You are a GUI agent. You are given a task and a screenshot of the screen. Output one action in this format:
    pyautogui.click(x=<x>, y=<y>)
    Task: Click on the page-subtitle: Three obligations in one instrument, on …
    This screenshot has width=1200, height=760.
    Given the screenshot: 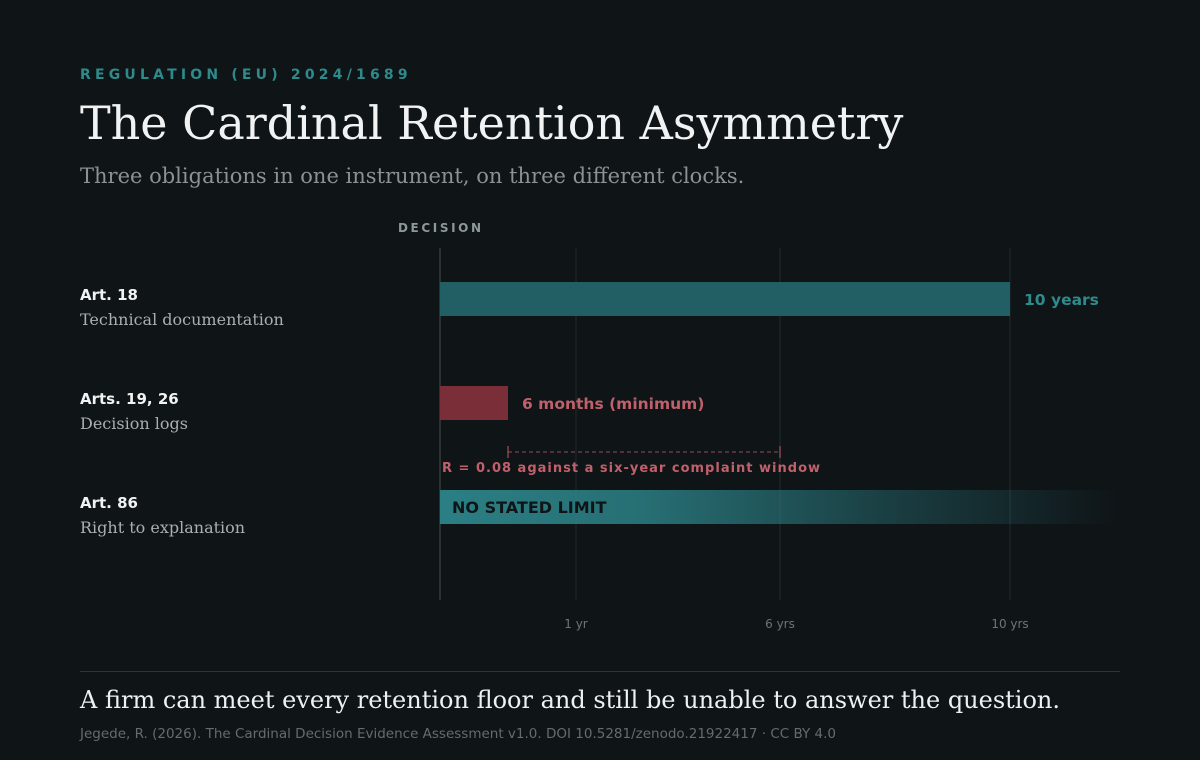 What is the action you would take?
    pyautogui.click(x=412, y=176)
    